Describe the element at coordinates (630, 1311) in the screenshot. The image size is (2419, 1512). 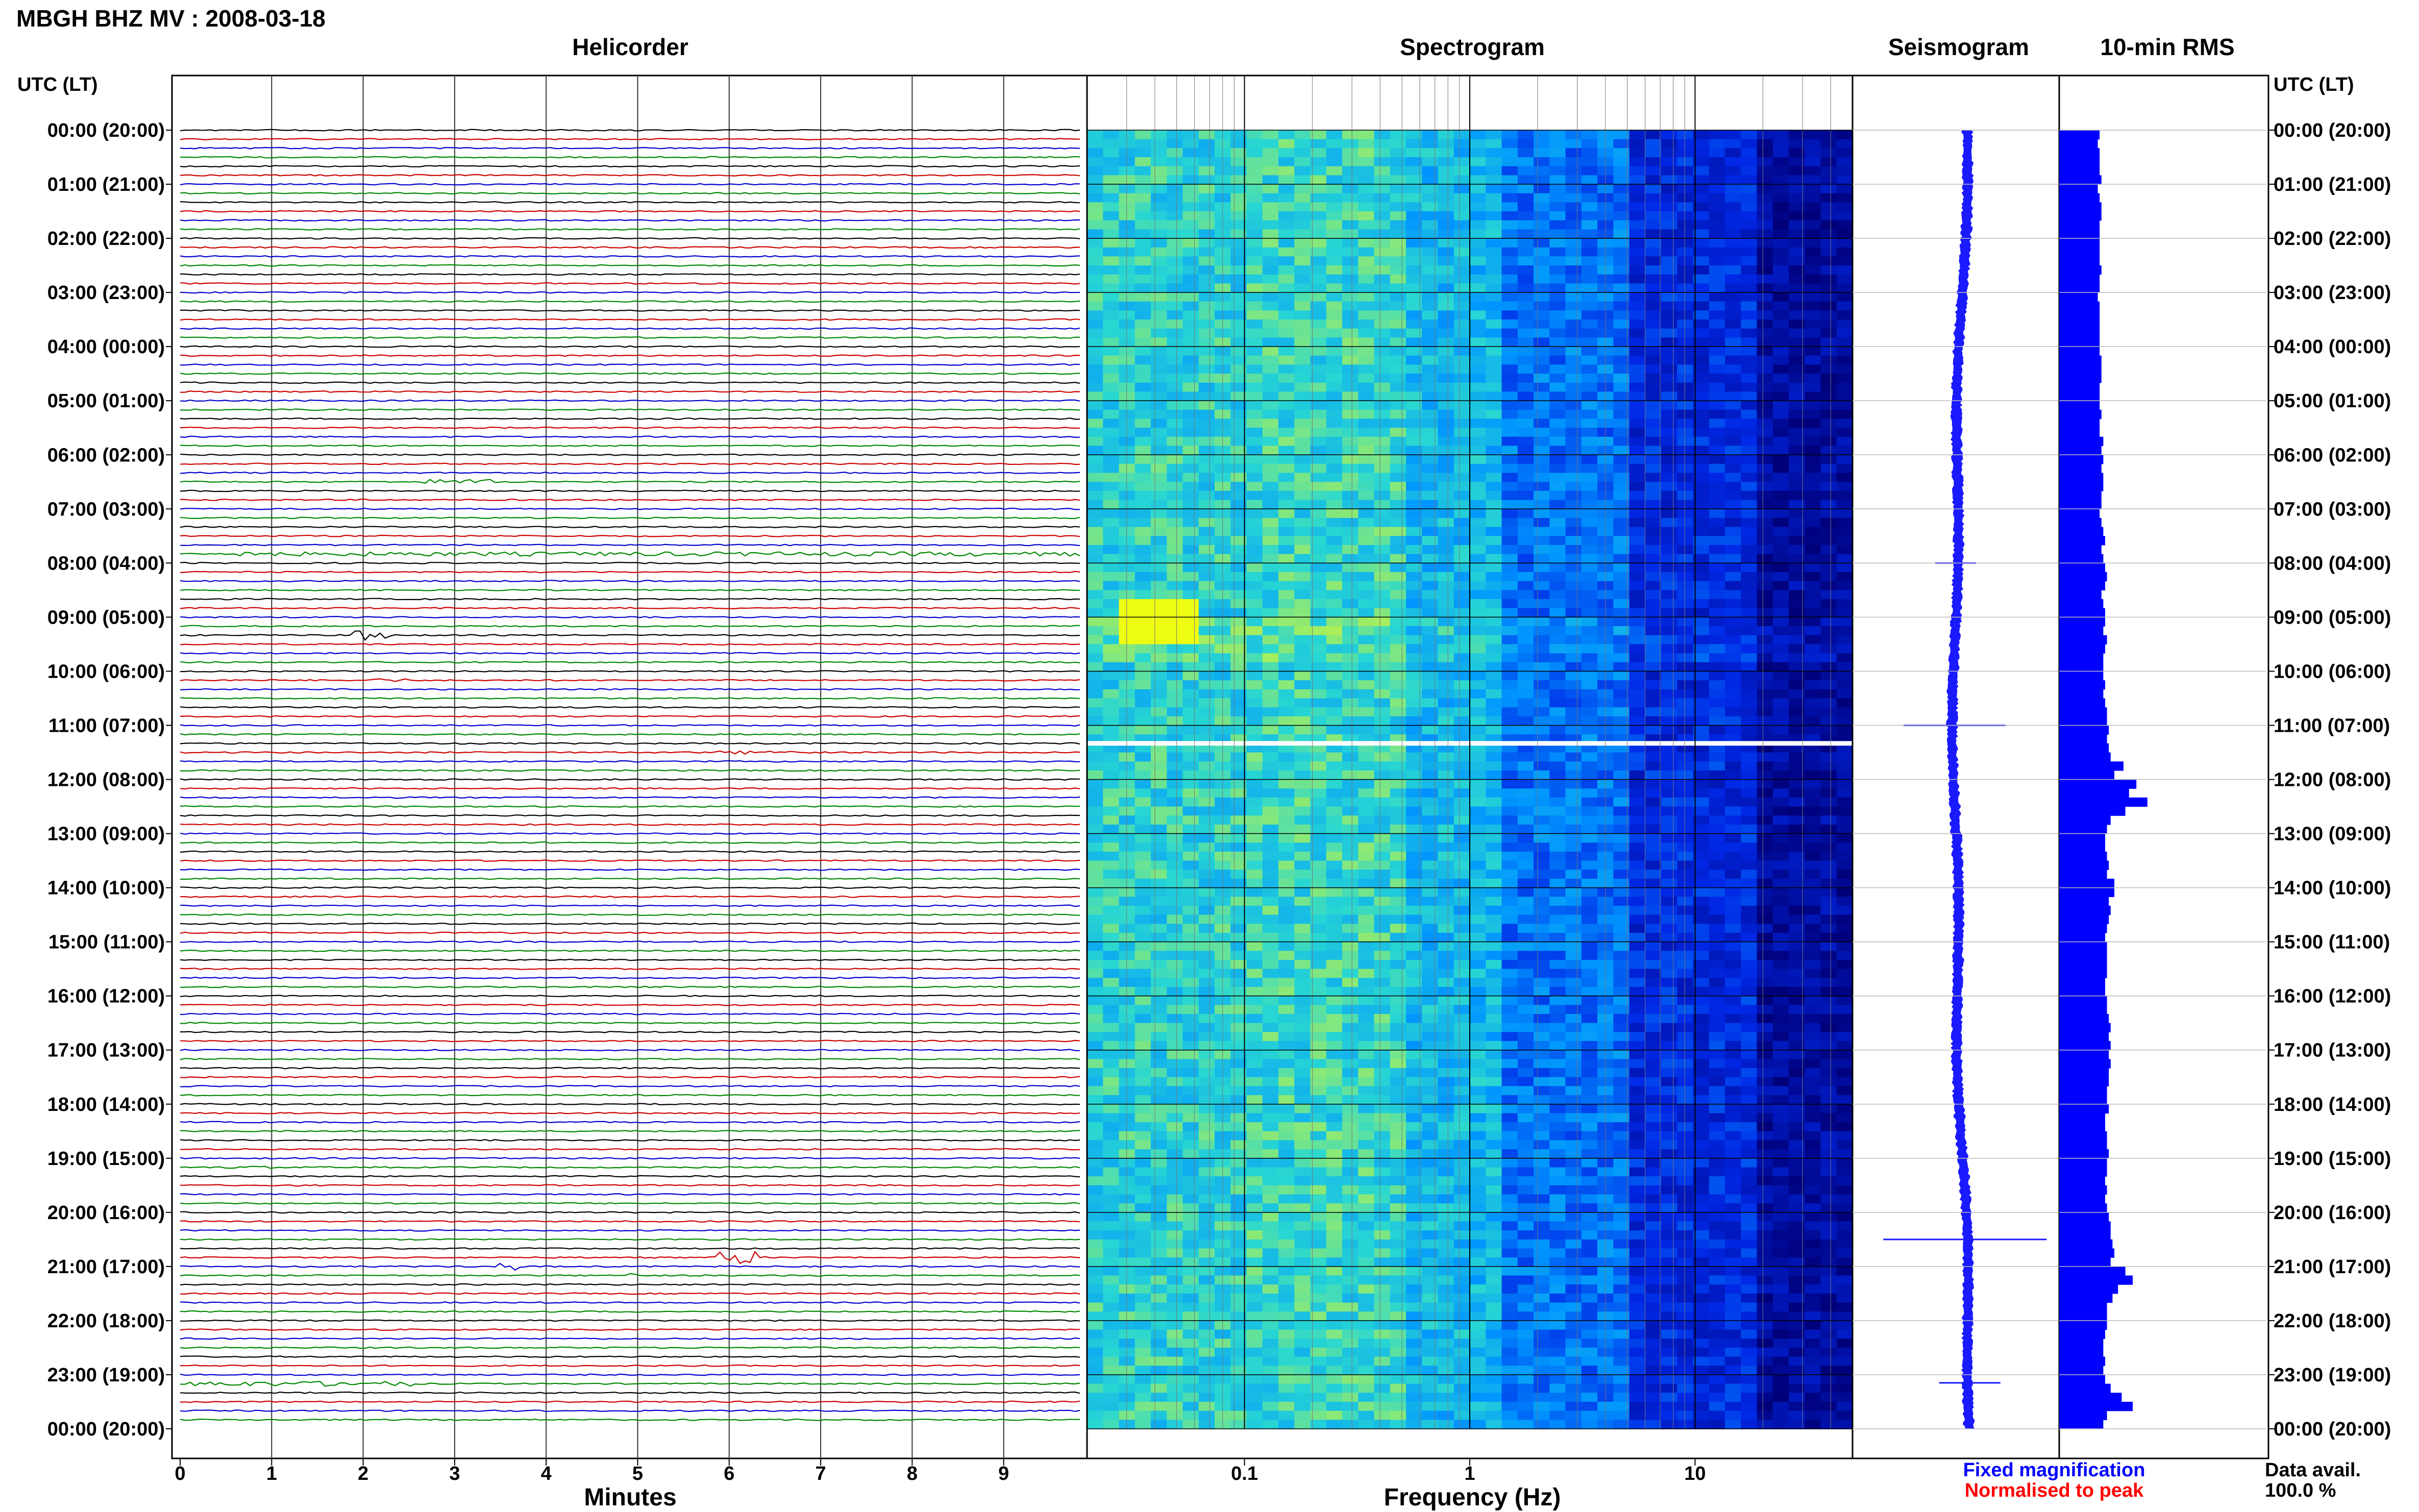
I see `helicorder-trace` at that location.